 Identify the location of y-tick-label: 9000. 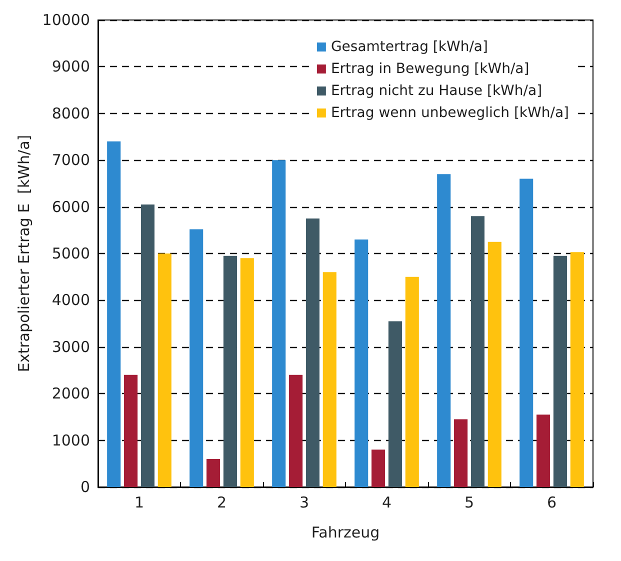
(71, 67).